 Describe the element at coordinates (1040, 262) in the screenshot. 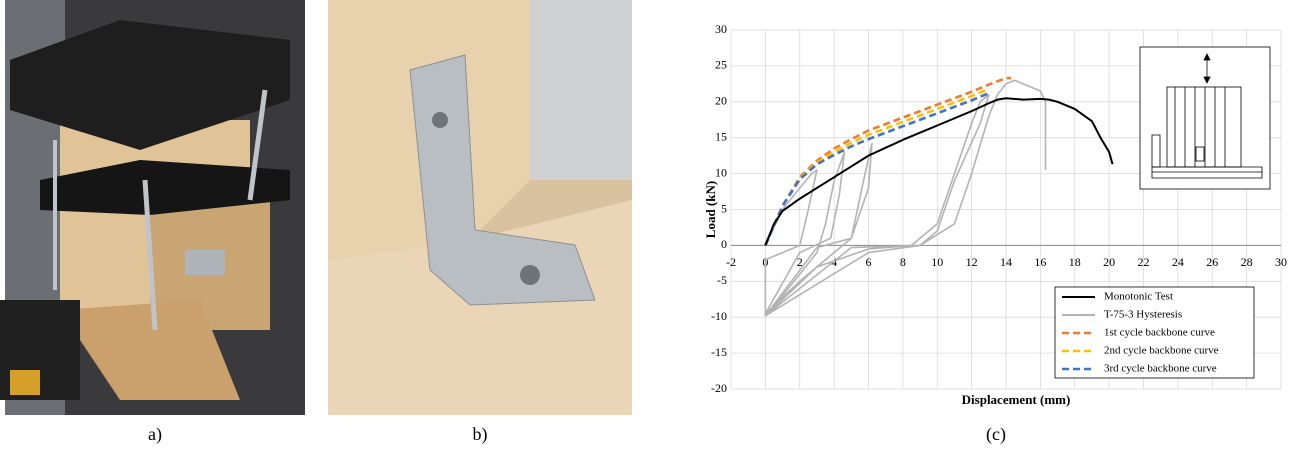

I see `x-tick-label: 16` at that location.